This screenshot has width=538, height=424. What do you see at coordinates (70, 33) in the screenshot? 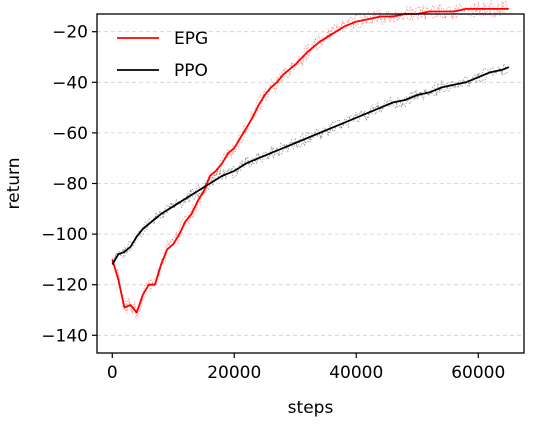
I see `y-tick-label: −20` at bounding box center [70, 33].